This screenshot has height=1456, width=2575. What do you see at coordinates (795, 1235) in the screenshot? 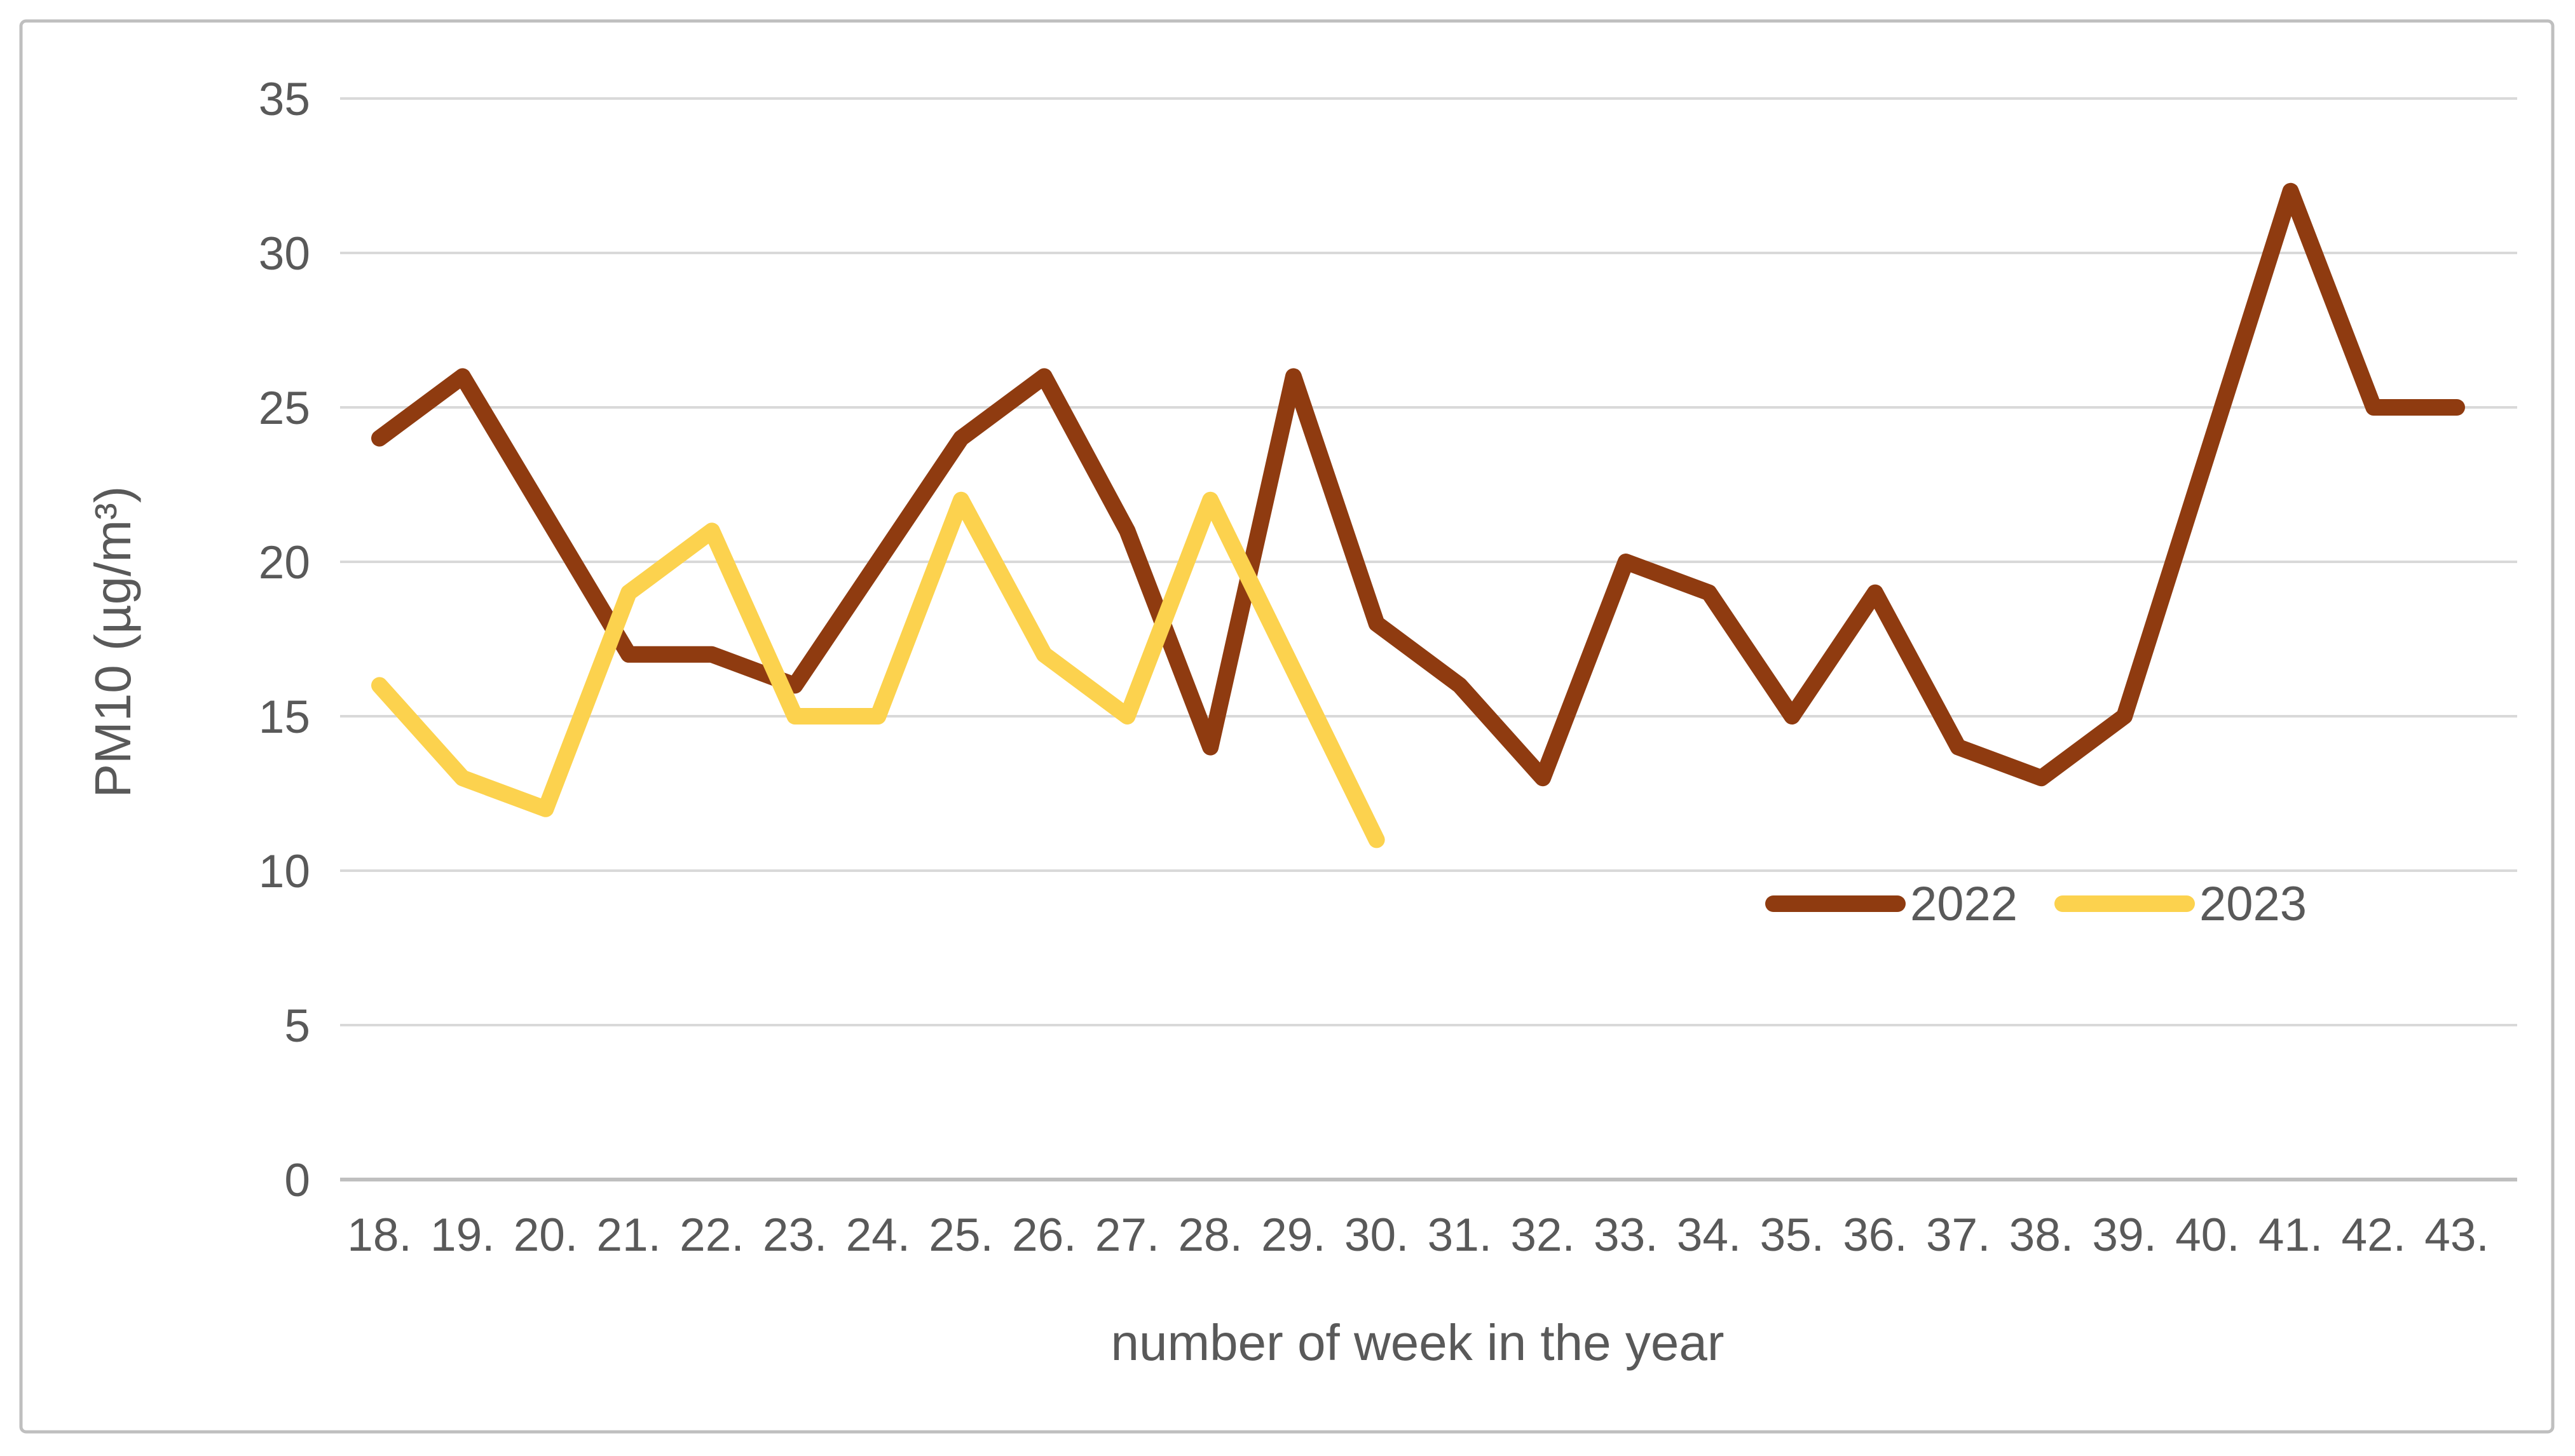
I see `x-tick-label: 23.` at bounding box center [795, 1235].